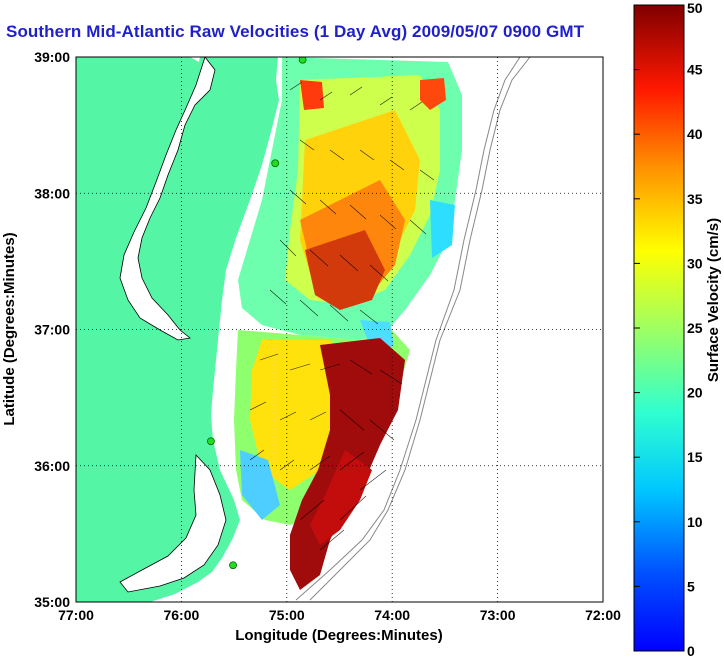  Describe the element at coordinates (695, 70) in the screenshot. I see `colorbar-tick-label: 45` at that location.